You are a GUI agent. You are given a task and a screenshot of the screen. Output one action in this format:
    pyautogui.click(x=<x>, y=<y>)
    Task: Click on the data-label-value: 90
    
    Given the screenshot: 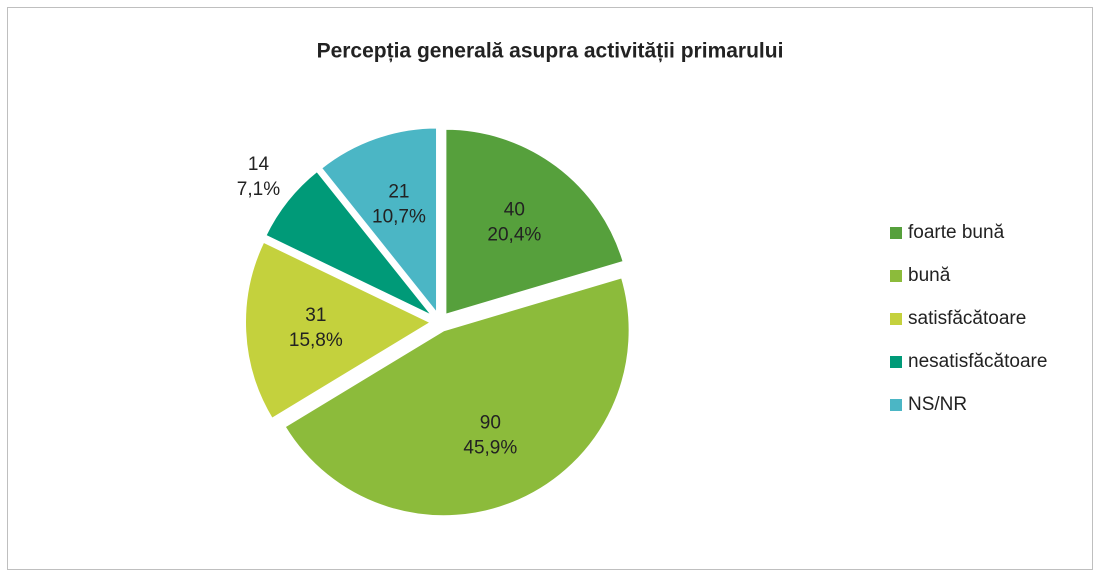 What is the action you would take?
    pyautogui.click(x=490, y=423)
    